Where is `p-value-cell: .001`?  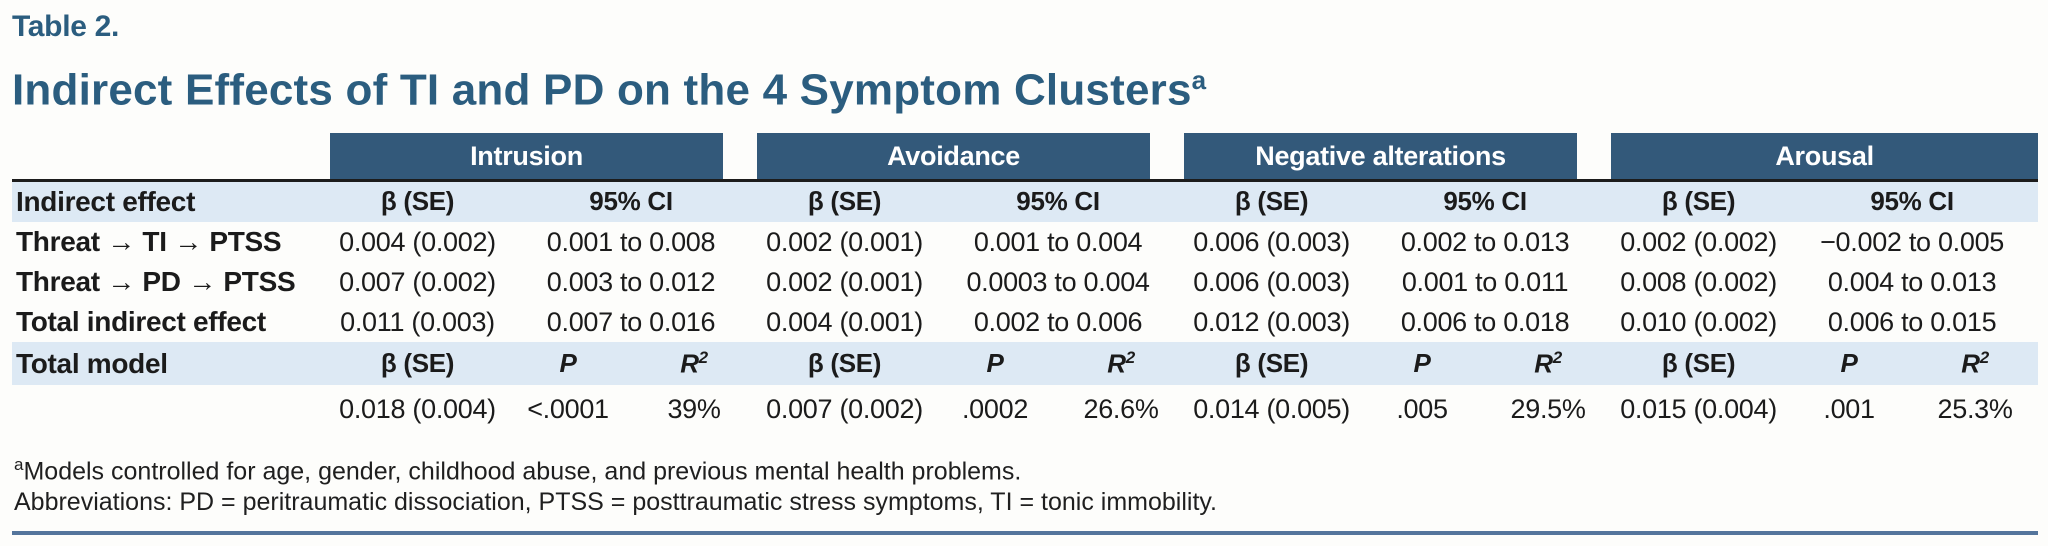
p-value-cell: .001 is located at coordinates (1849, 408).